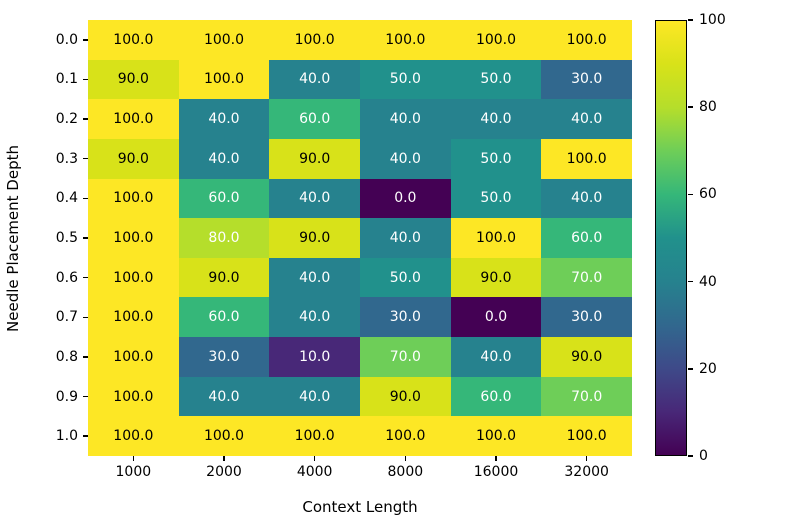 This screenshot has height=529, width=793. Describe the element at coordinates (496, 472) in the screenshot. I see `x-tick-label: 16000` at that location.